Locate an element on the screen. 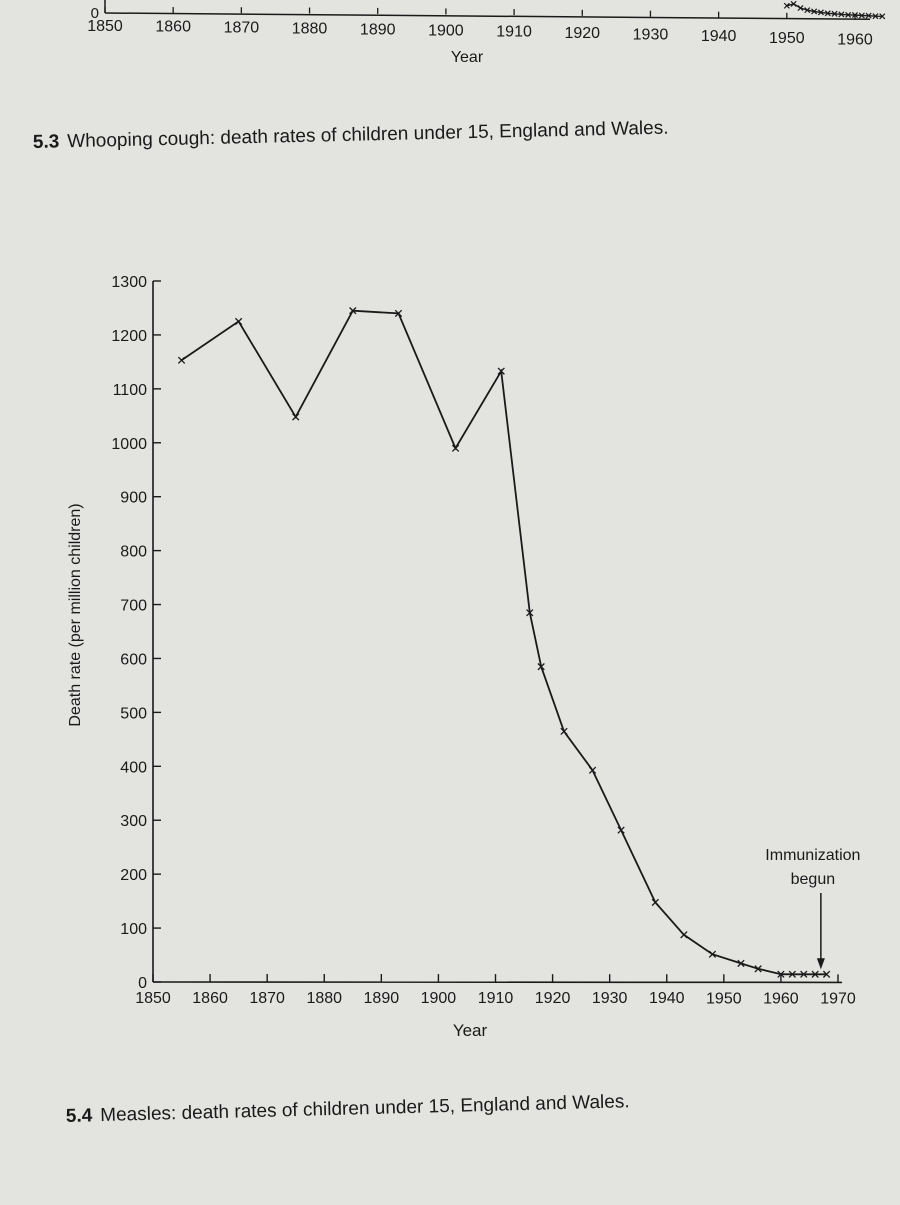 Image resolution: width=900 pixels, height=1205 pixels. x-tick-label: 1920 is located at coordinates (553, 998).